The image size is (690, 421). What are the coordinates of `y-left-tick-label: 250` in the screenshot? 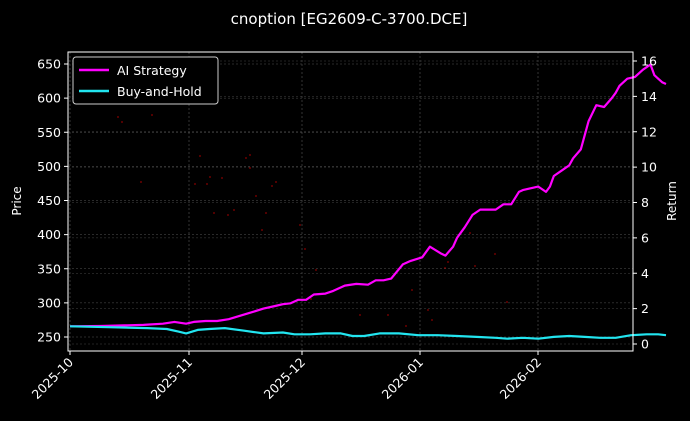 It's located at (49, 337).